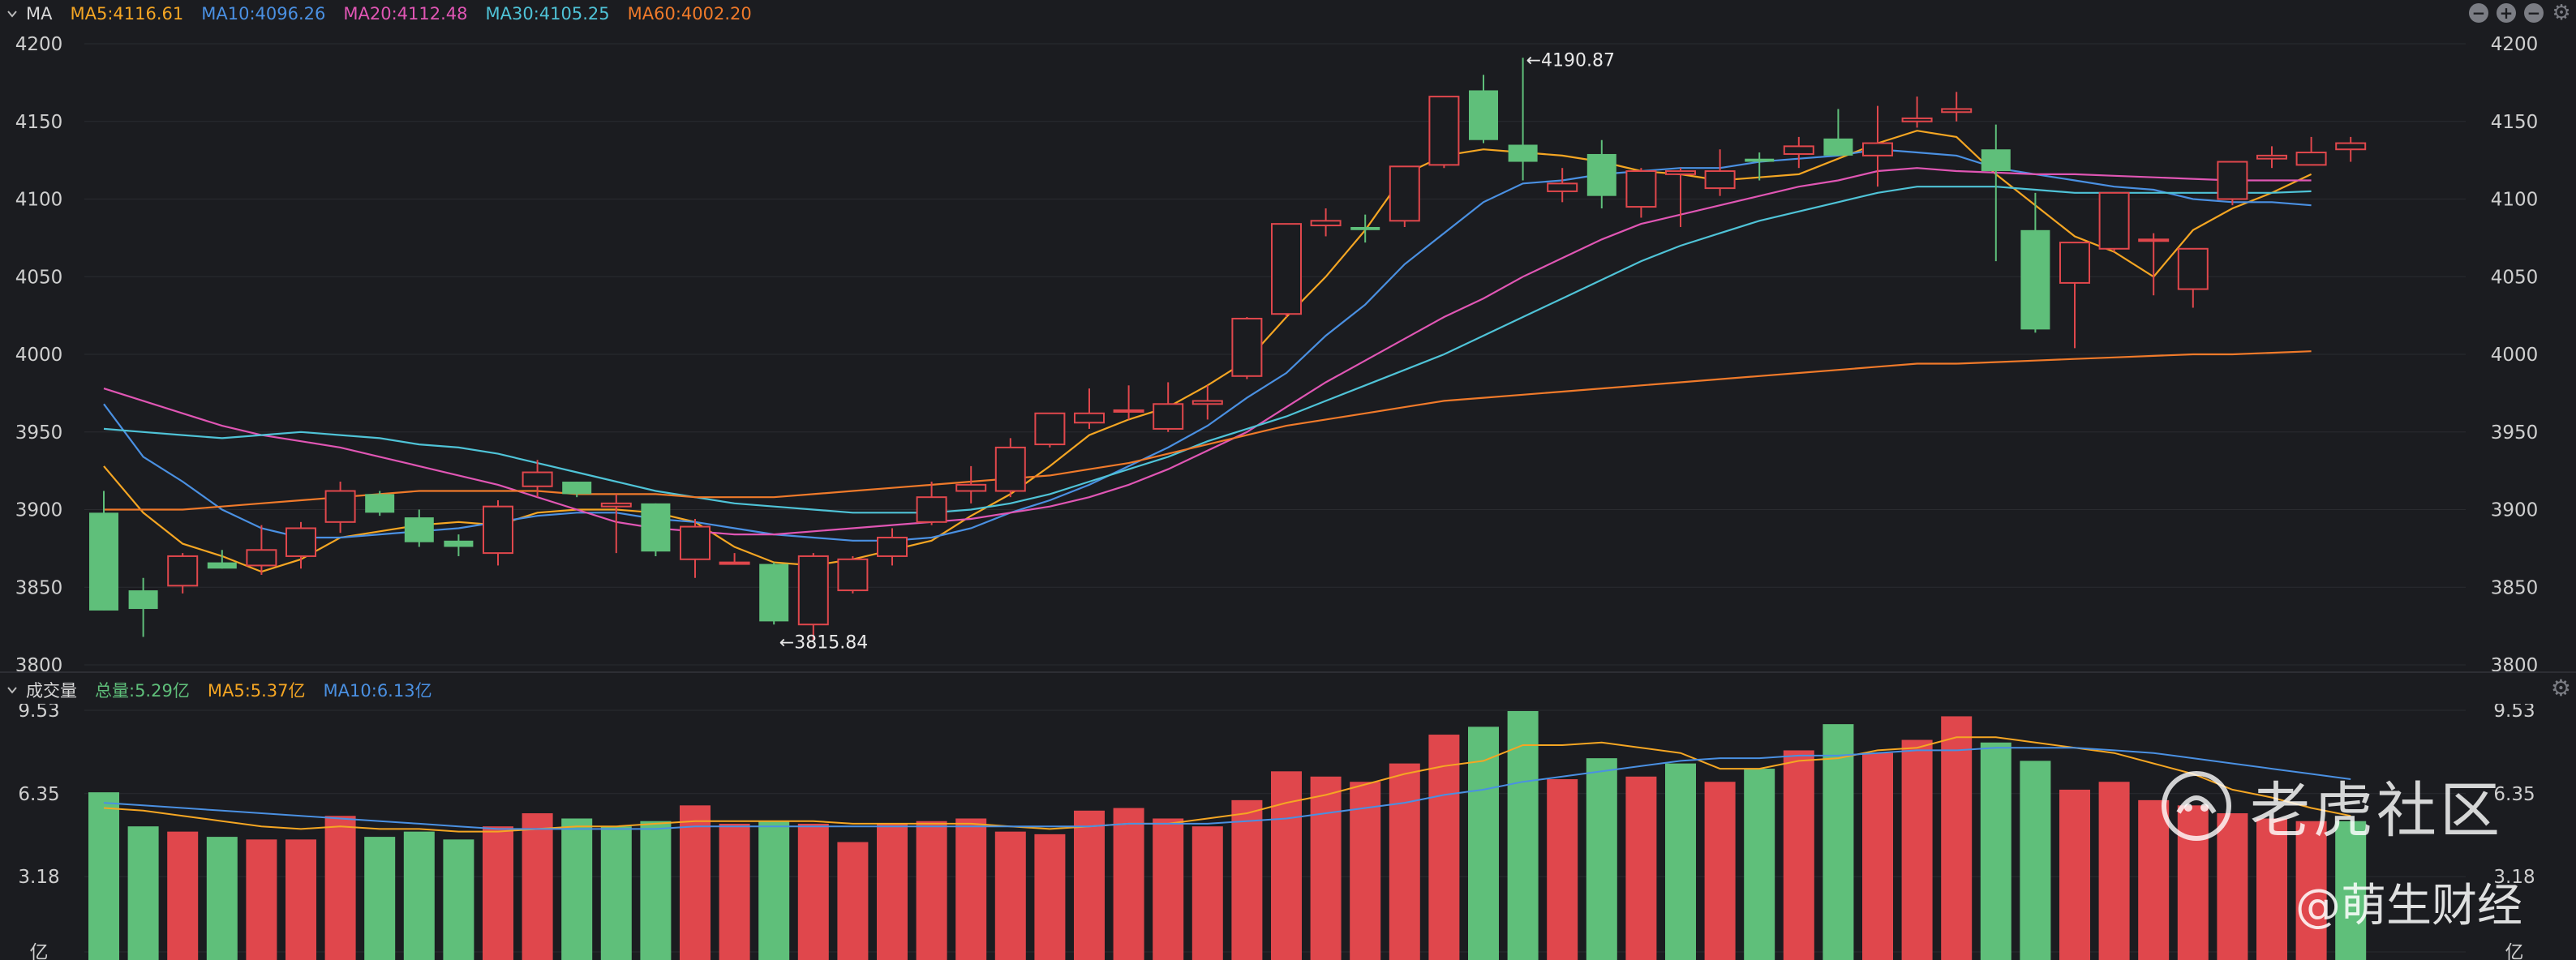 The image size is (2576, 960). Describe the element at coordinates (2514, 877) in the screenshot. I see `vol-tick-label-right: 3.18` at that location.